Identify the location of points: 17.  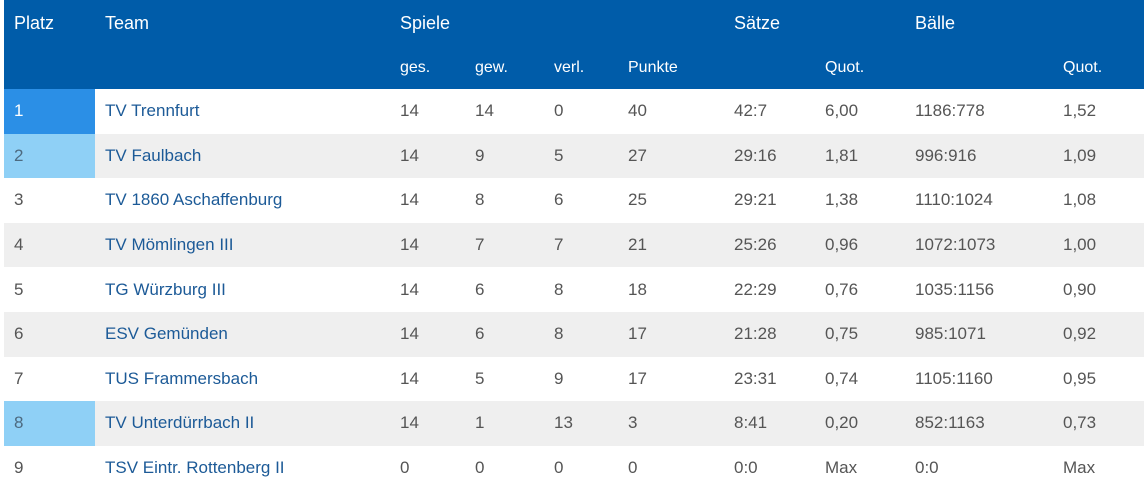
(671, 334).